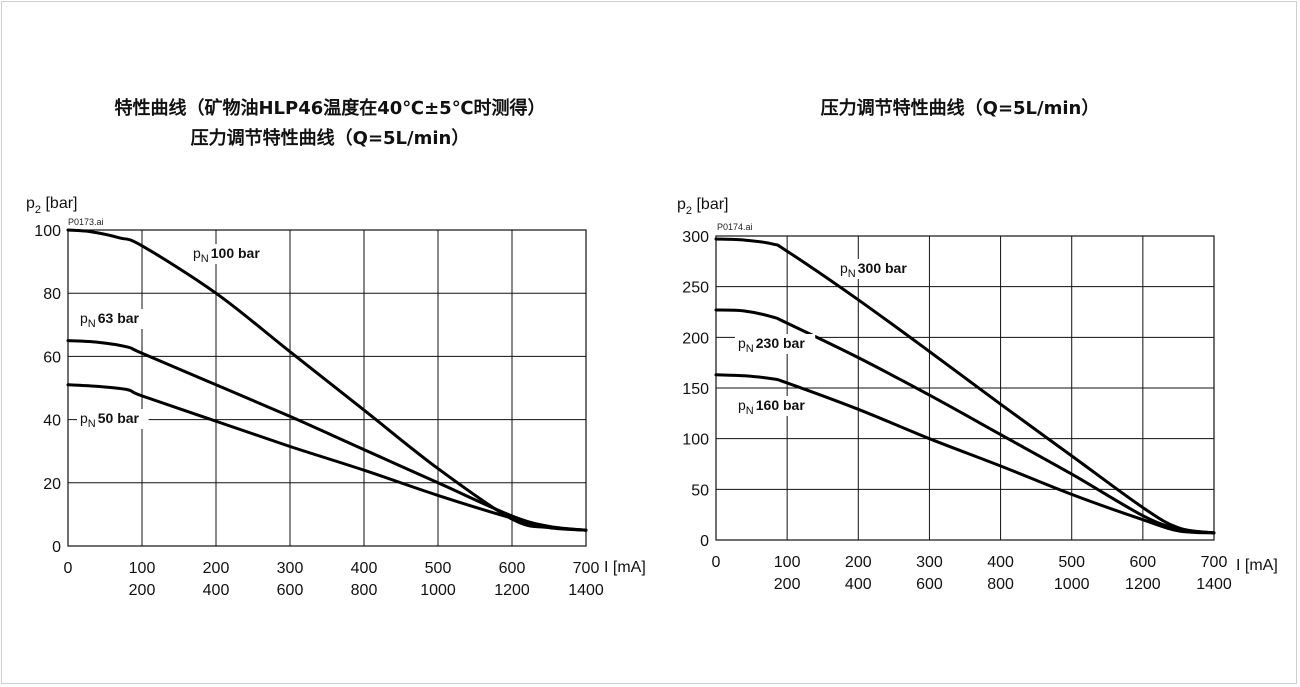  What do you see at coordinates (695, 237) in the screenshot?
I see `y-tick-label: 300` at bounding box center [695, 237].